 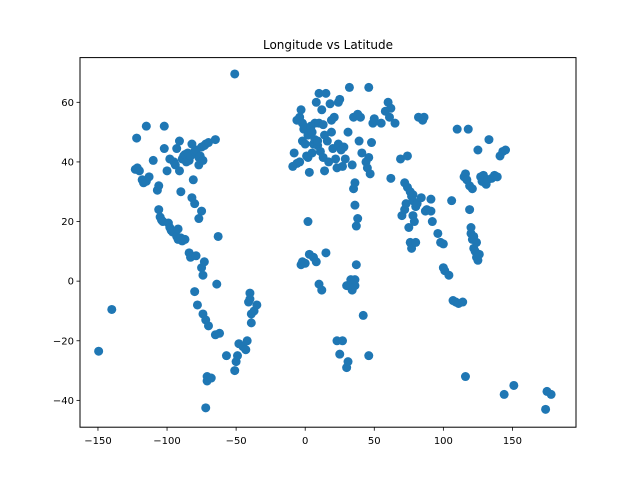 What do you see at coordinates (67, 103) in the screenshot?
I see `y-tick-label: 60` at bounding box center [67, 103].